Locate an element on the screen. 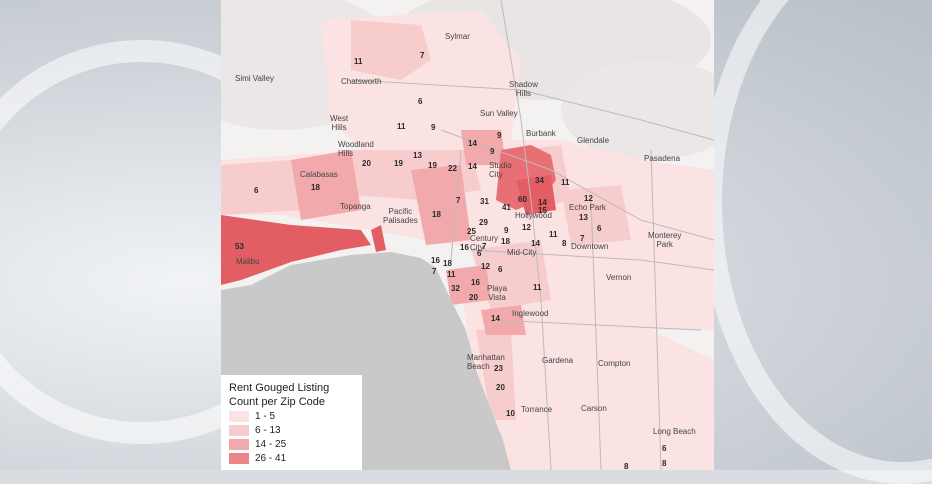 The height and width of the screenshot is (484, 932). zip-count: 34 is located at coordinates (539, 180).